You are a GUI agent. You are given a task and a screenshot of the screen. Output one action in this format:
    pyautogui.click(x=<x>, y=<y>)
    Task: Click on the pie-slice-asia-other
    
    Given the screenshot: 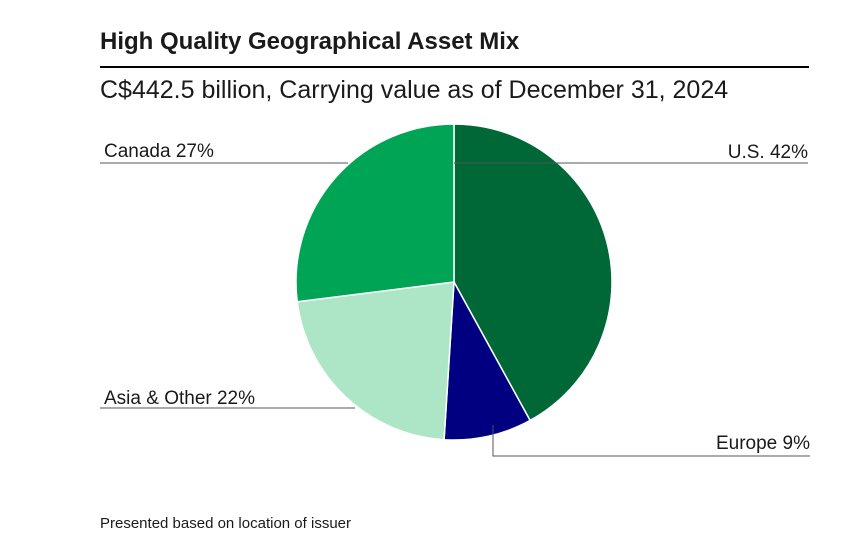 What is the action you would take?
    pyautogui.click(x=375, y=361)
    